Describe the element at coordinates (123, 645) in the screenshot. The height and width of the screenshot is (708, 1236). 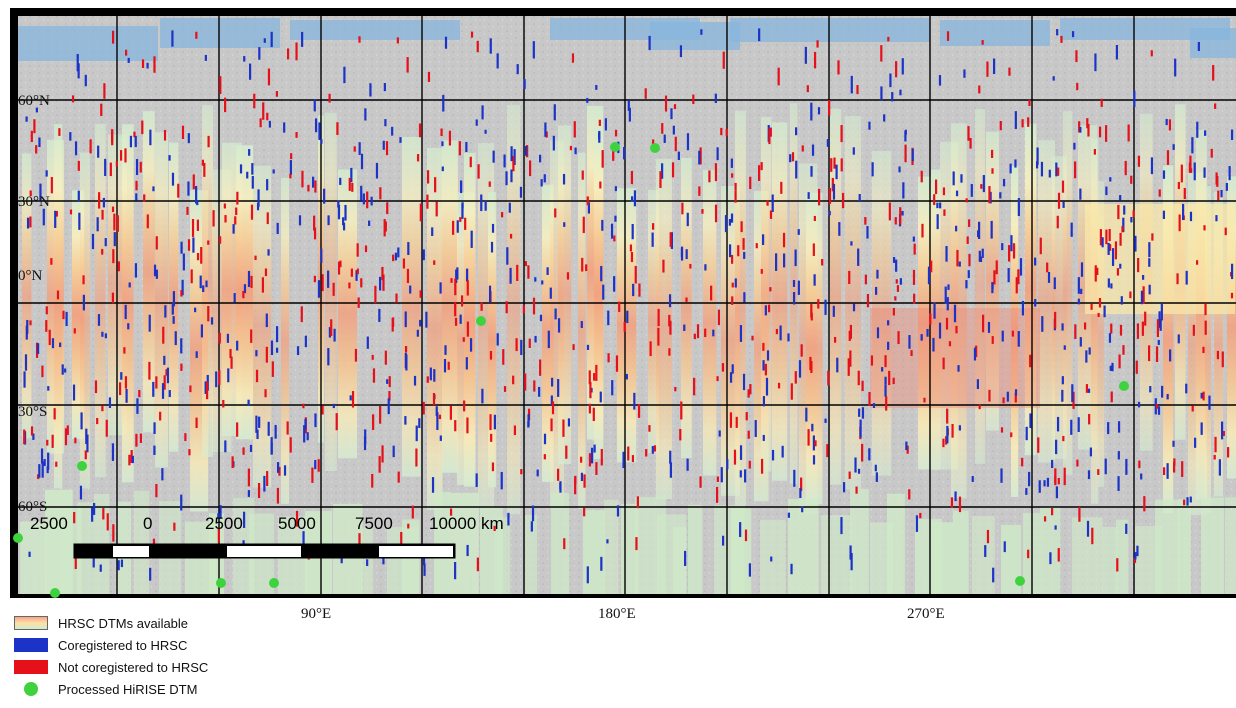
I see `legend-label-coregistered: Coregistered to HRSC` at that location.